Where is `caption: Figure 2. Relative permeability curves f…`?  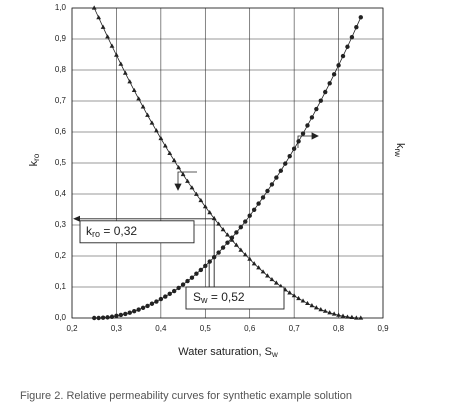 caption: Figure 2. Relative permeability curves f… is located at coordinates (186, 396).